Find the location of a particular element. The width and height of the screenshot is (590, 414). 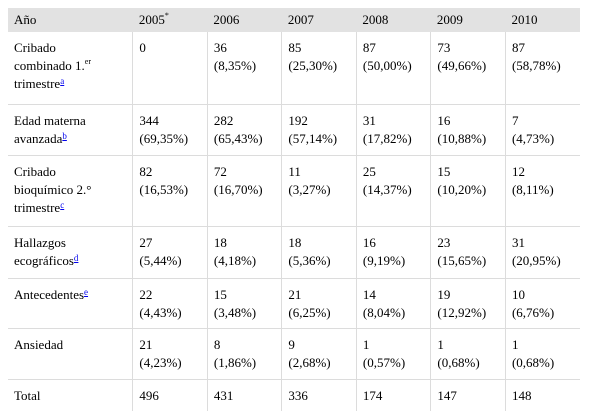

value-cell: 0 is located at coordinates (170, 68).